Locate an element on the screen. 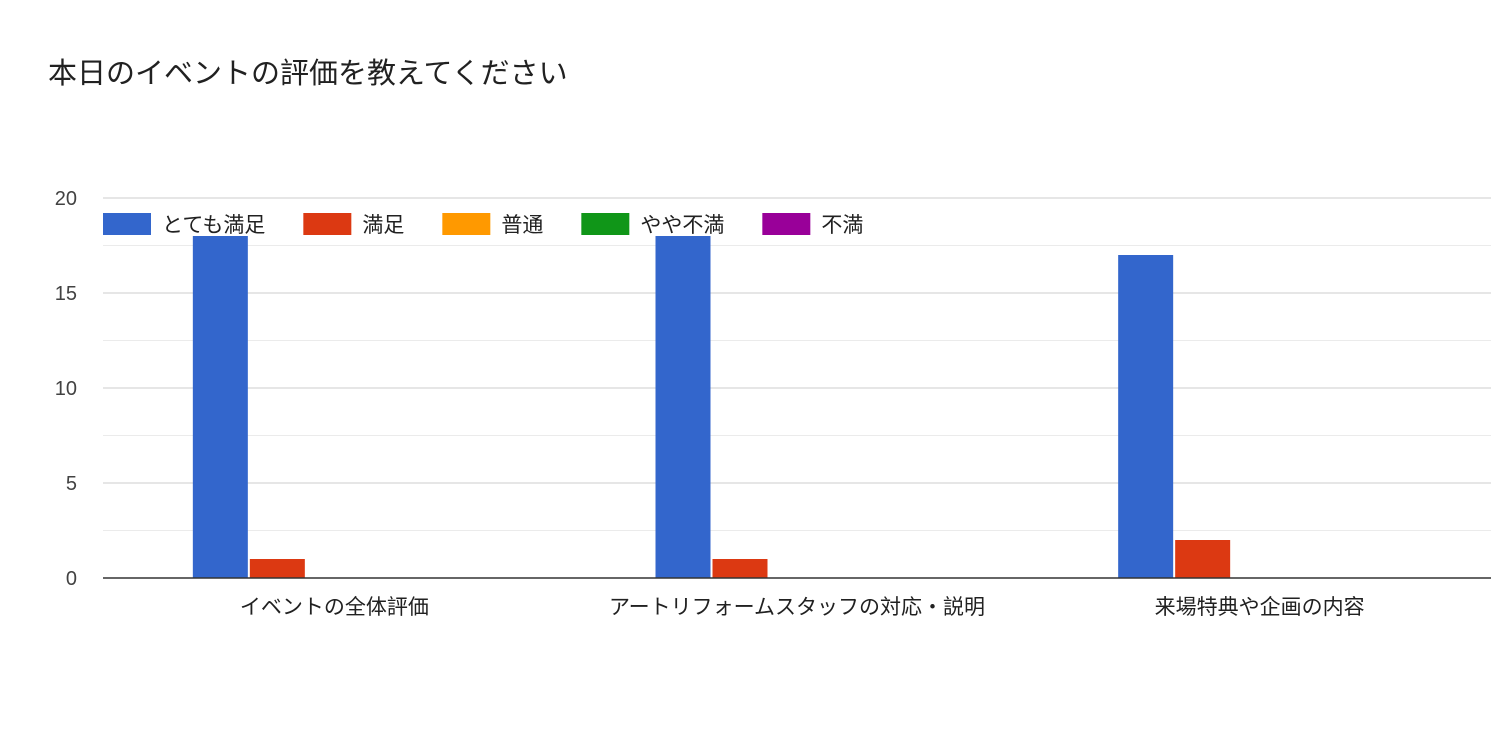 This screenshot has height=729, width=1491. legend-label: やや不満 is located at coordinates (682, 225).